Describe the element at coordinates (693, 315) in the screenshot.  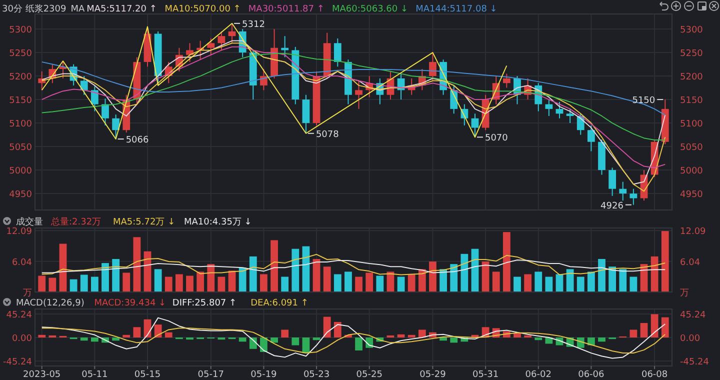
I see `y2-tick-label: 45.24` at that location.